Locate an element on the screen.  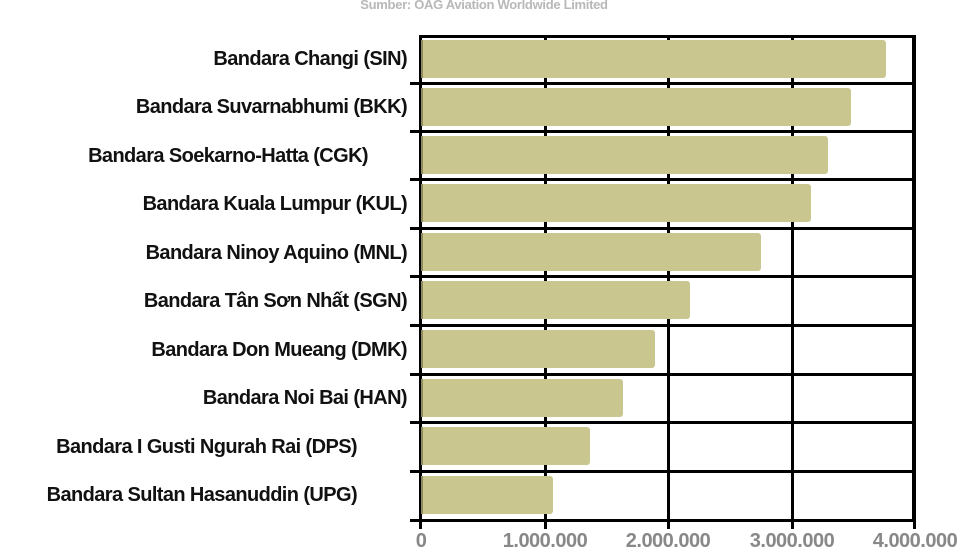
category-label: Bandara Suvarnabhumi (BKK) is located at coordinates (271, 107).